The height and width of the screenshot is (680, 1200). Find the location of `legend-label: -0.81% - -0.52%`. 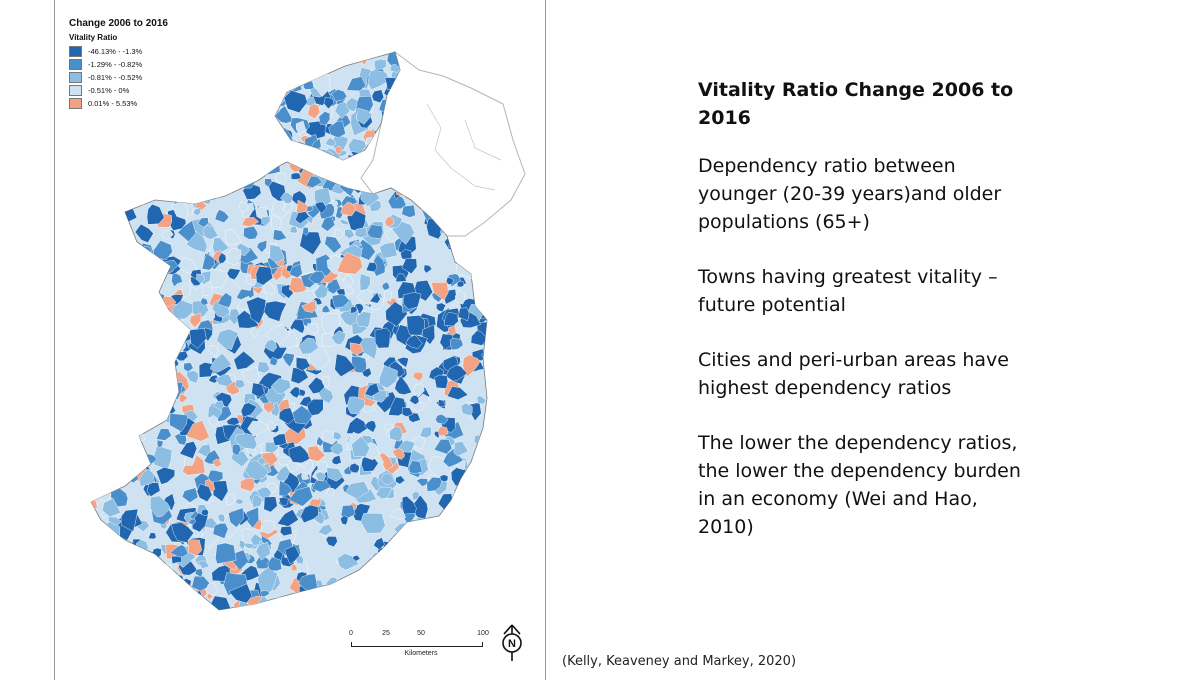

legend-label: -0.81% - -0.52% is located at coordinates (115, 77).